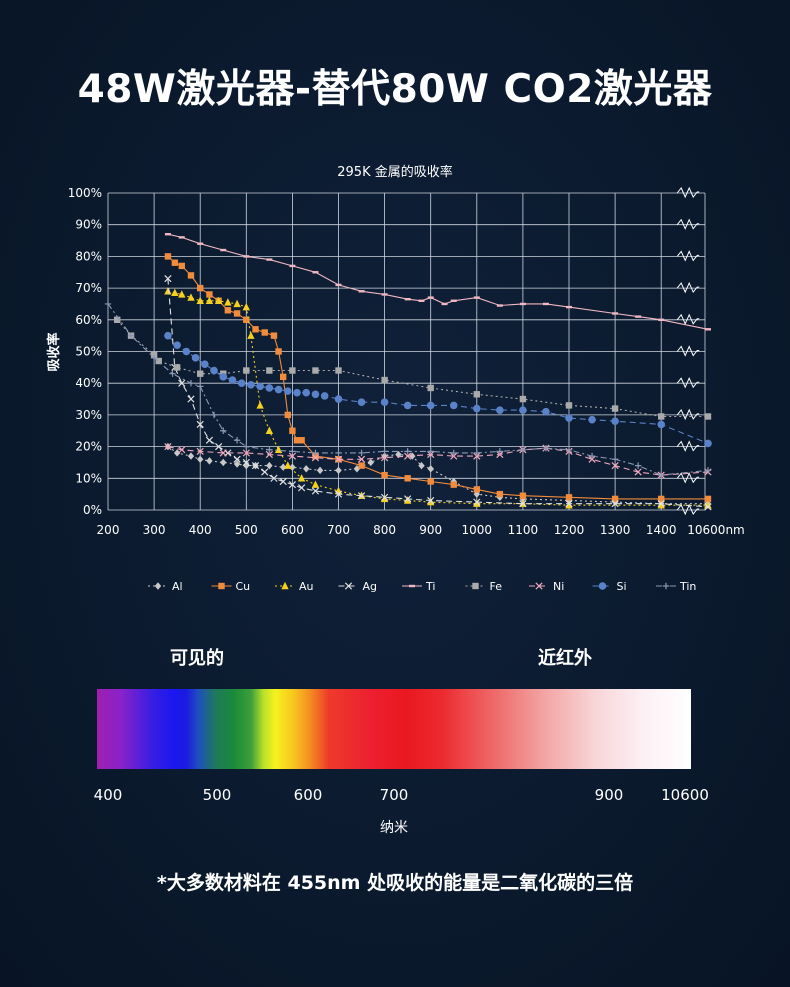 The image size is (790, 987). What do you see at coordinates (609, 795) in the screenshot?
I see `spectrum-tick: 900` at bounding box center [609, 795].